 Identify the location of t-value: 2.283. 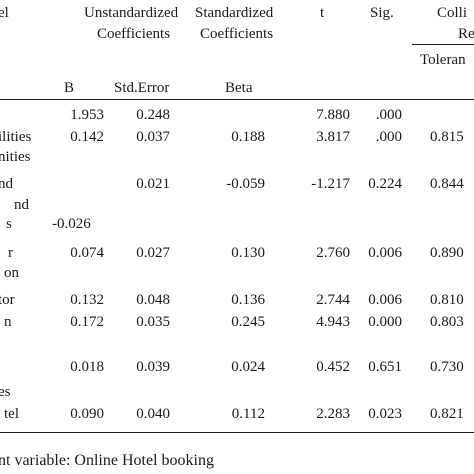
(333, 414).